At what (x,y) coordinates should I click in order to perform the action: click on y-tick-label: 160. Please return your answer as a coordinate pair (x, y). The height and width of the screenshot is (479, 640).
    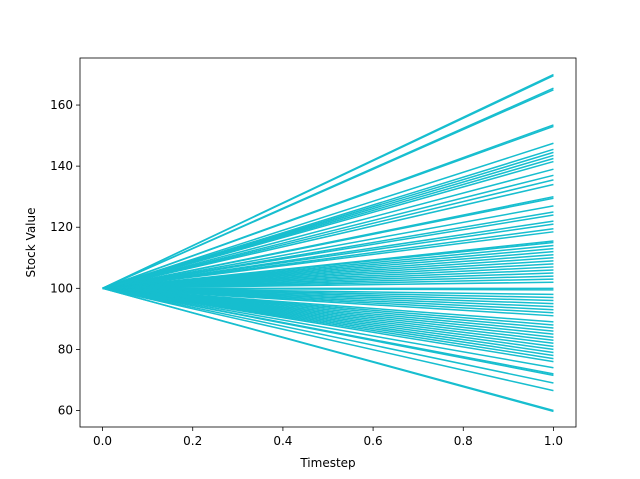
    Looking at the image, I should click on (61, 105).